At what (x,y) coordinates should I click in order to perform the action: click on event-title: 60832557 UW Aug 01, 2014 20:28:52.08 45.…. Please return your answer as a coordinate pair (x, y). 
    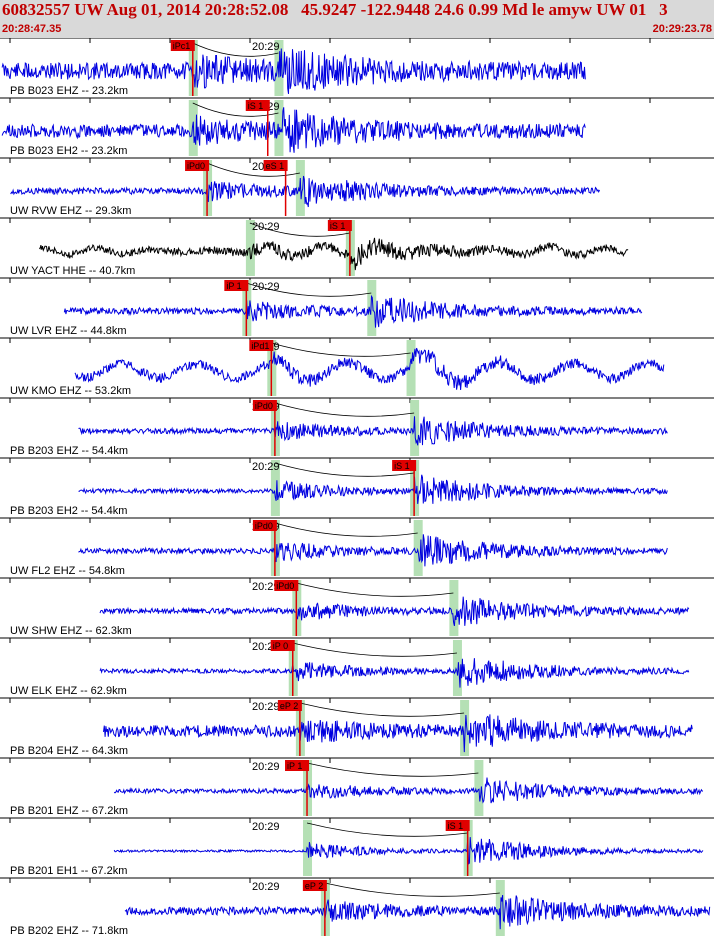
    Looking at the image, I should click on (335, 9).